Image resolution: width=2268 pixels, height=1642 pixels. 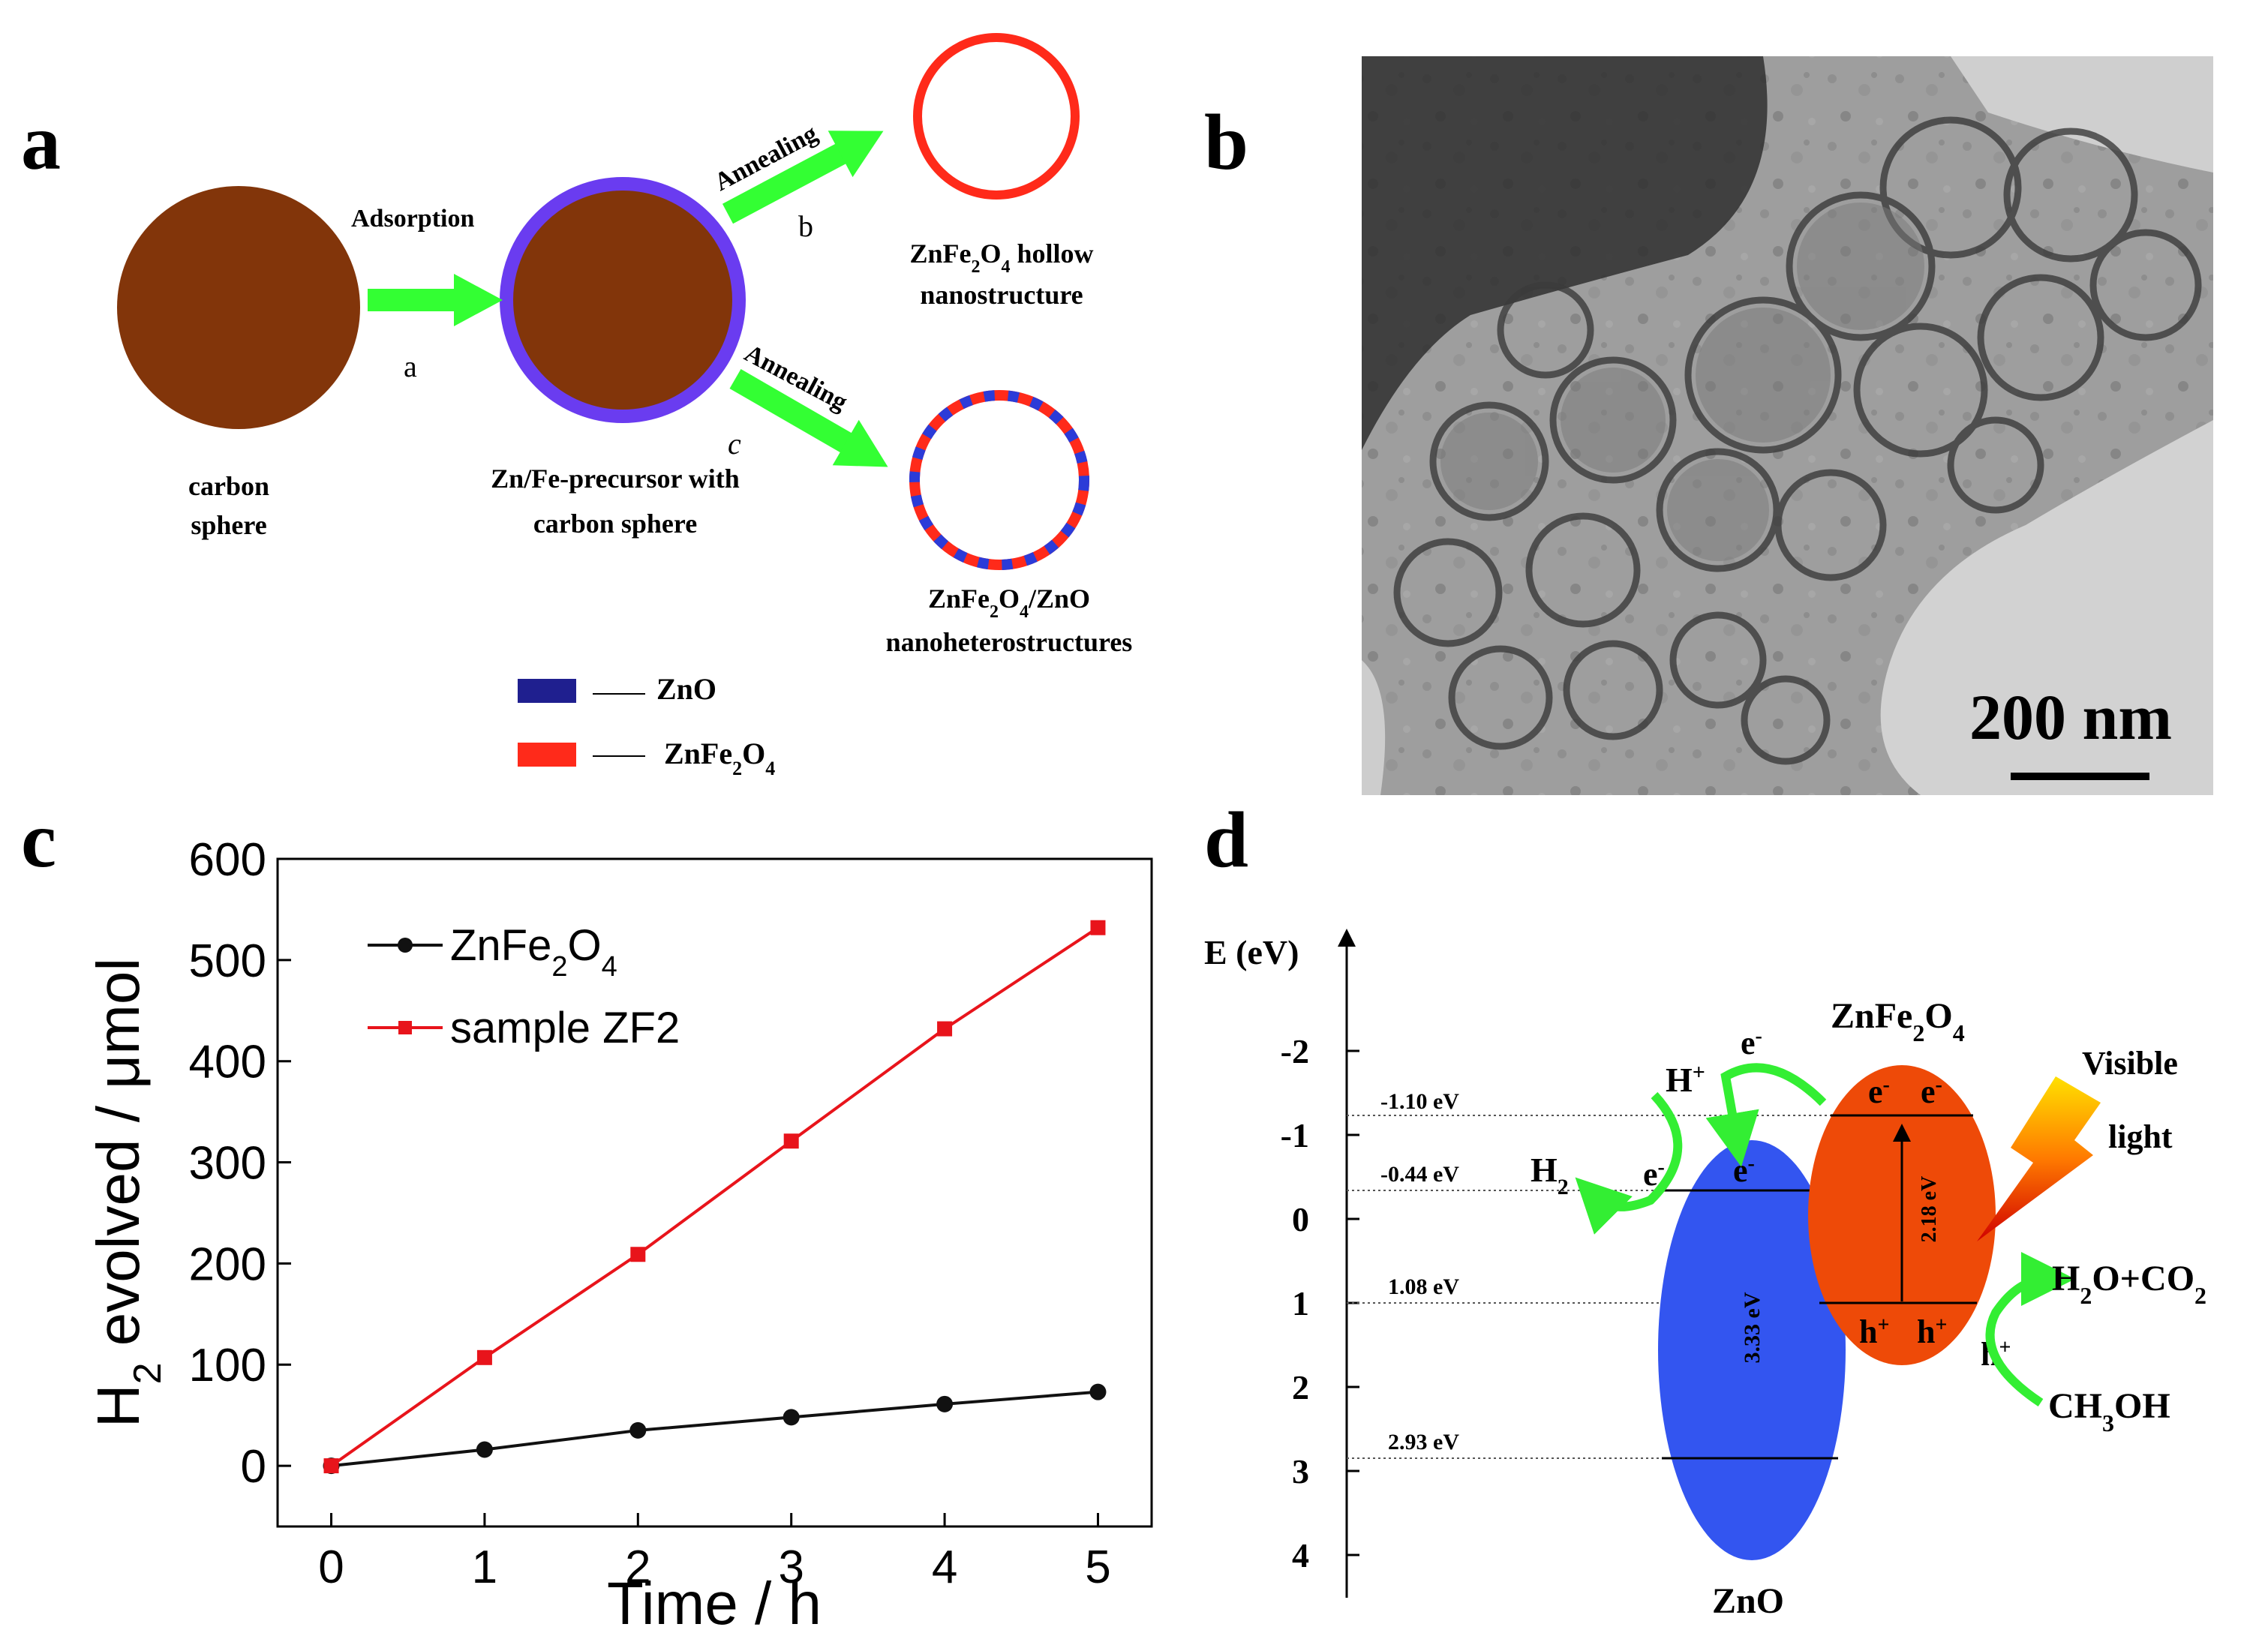 I want to click on hole-1: h+, so click(x=1874, y=1332).